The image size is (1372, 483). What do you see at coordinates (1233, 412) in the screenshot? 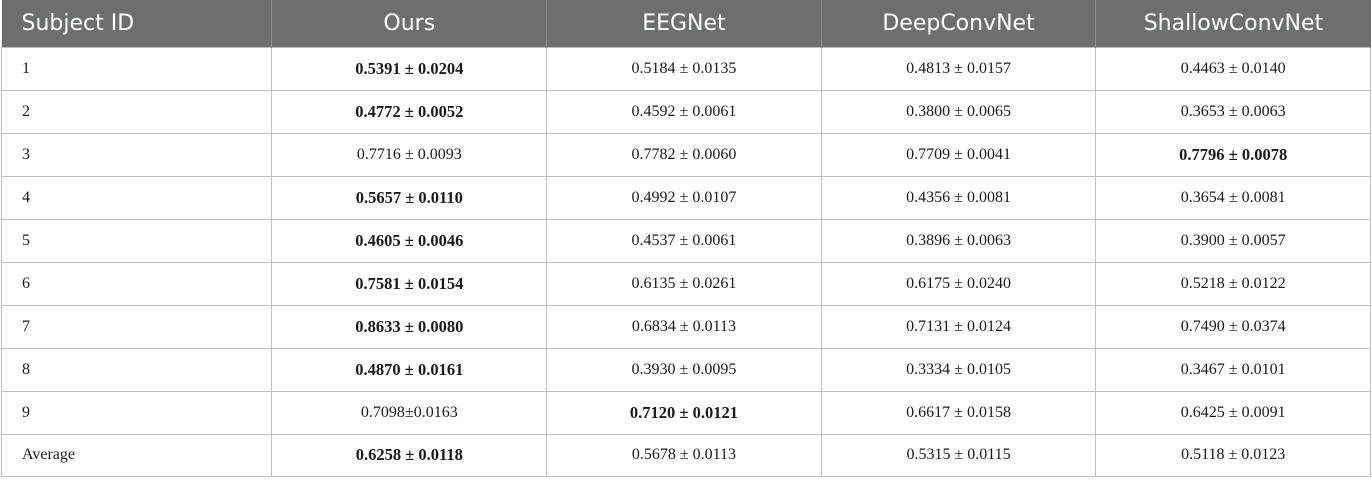
I see `cell-shallowconvnet: 0.6425 ± 0.0091` at bounding box center [1233, 412].